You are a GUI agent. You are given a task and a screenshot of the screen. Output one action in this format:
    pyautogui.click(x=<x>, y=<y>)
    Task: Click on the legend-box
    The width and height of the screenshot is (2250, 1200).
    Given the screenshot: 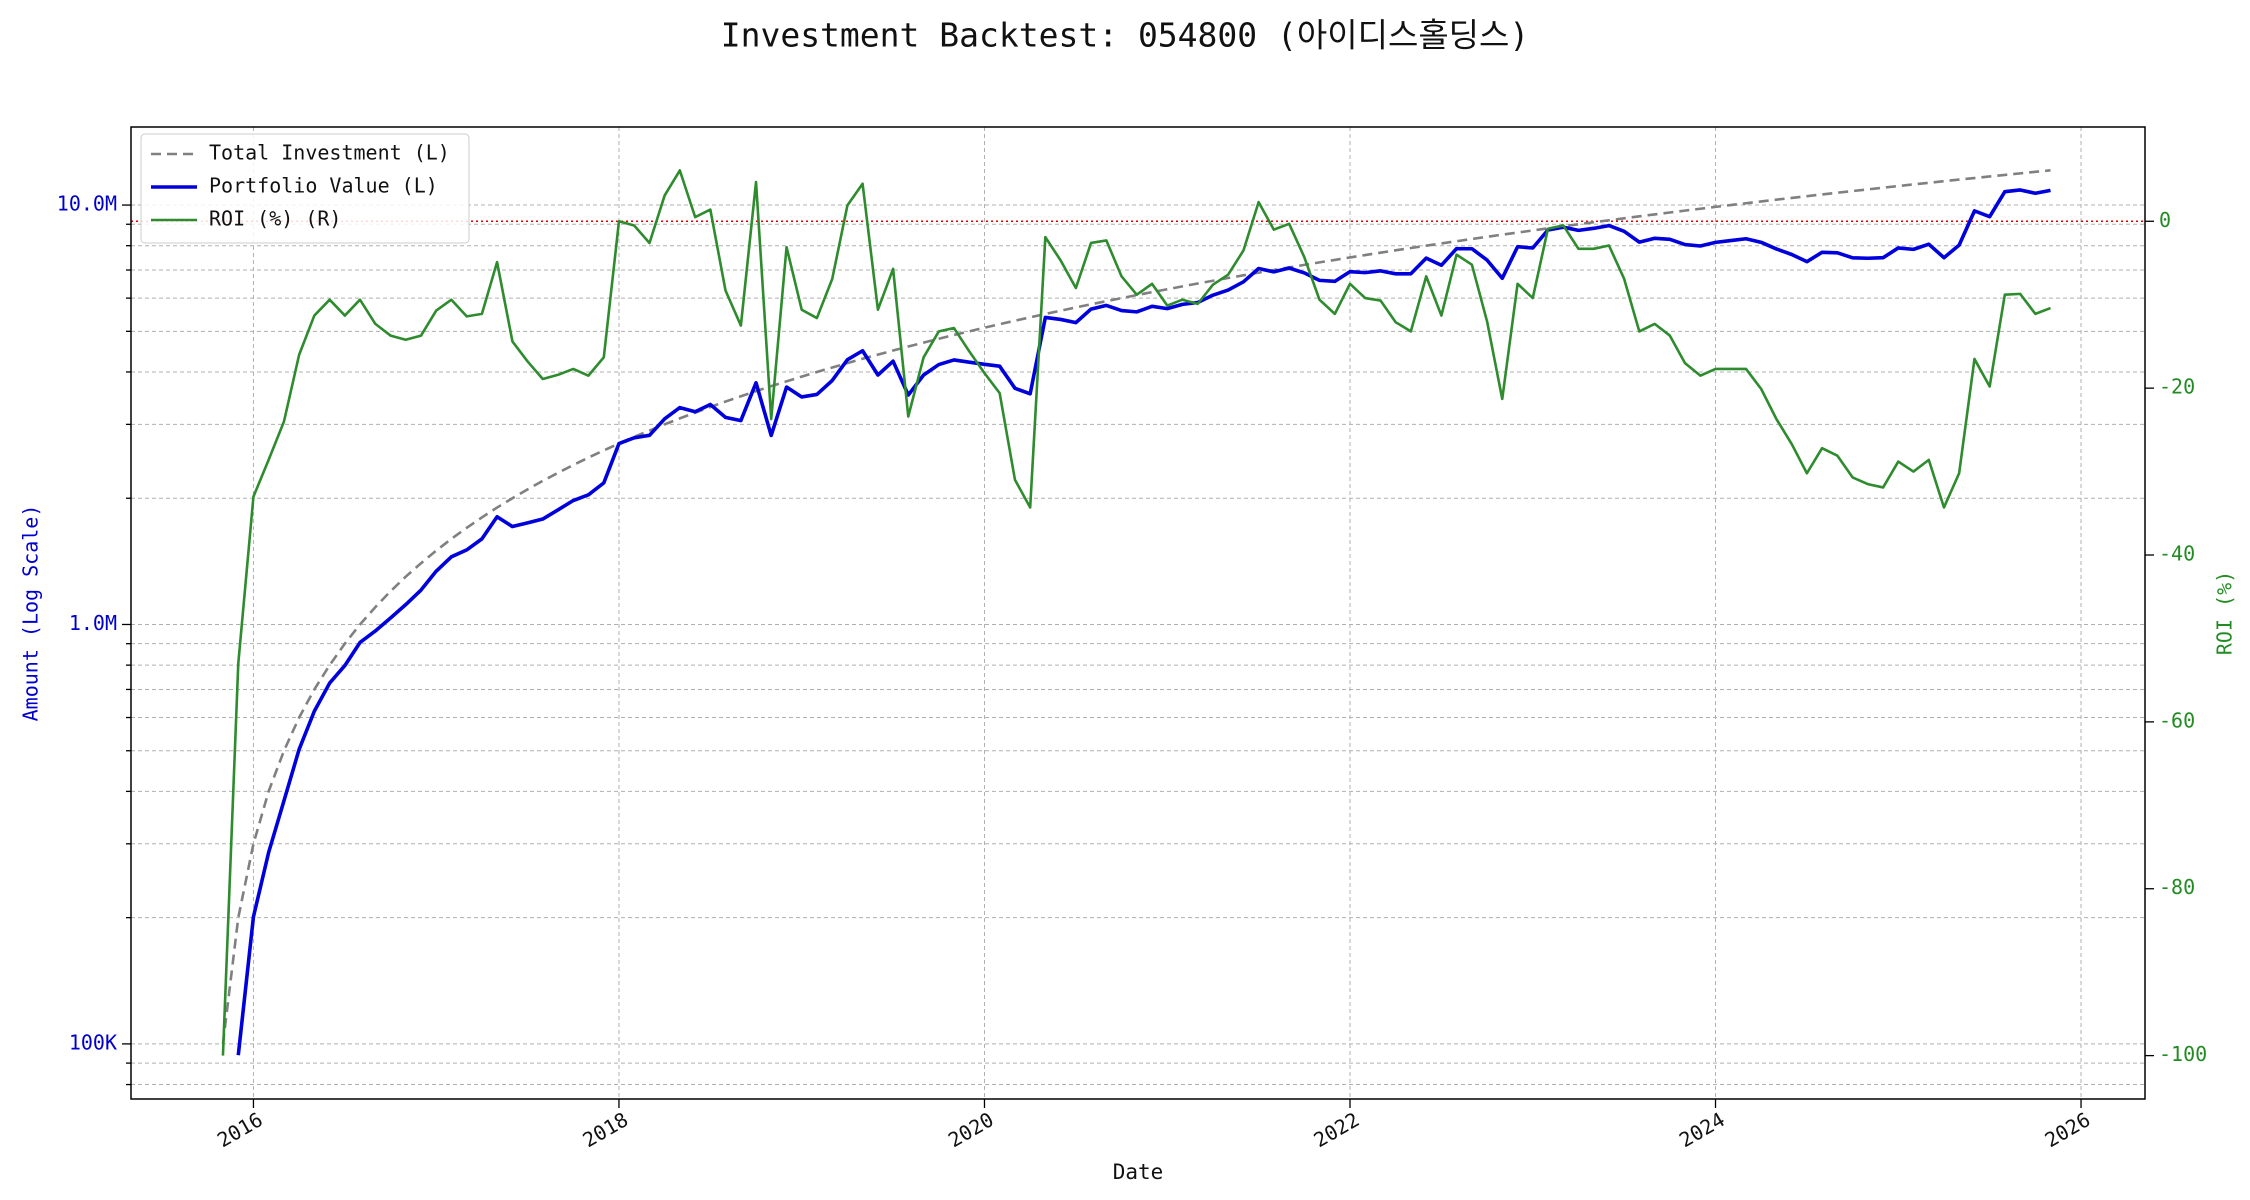 What is the action you would take?
    pyautogui.click(x=305, y=188)
    